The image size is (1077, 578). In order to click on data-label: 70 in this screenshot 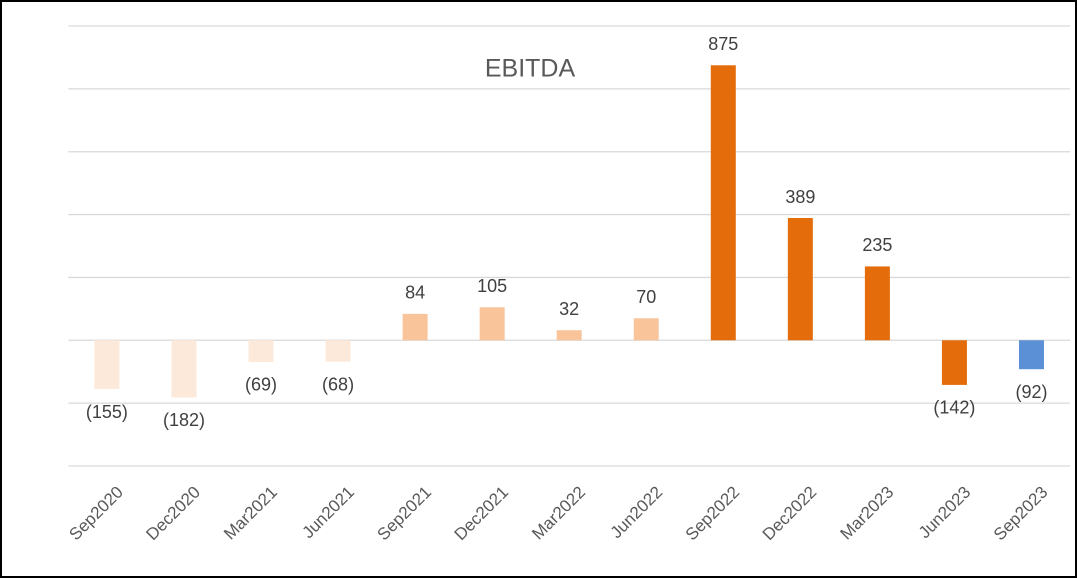, I will do `click(646, 297)`.